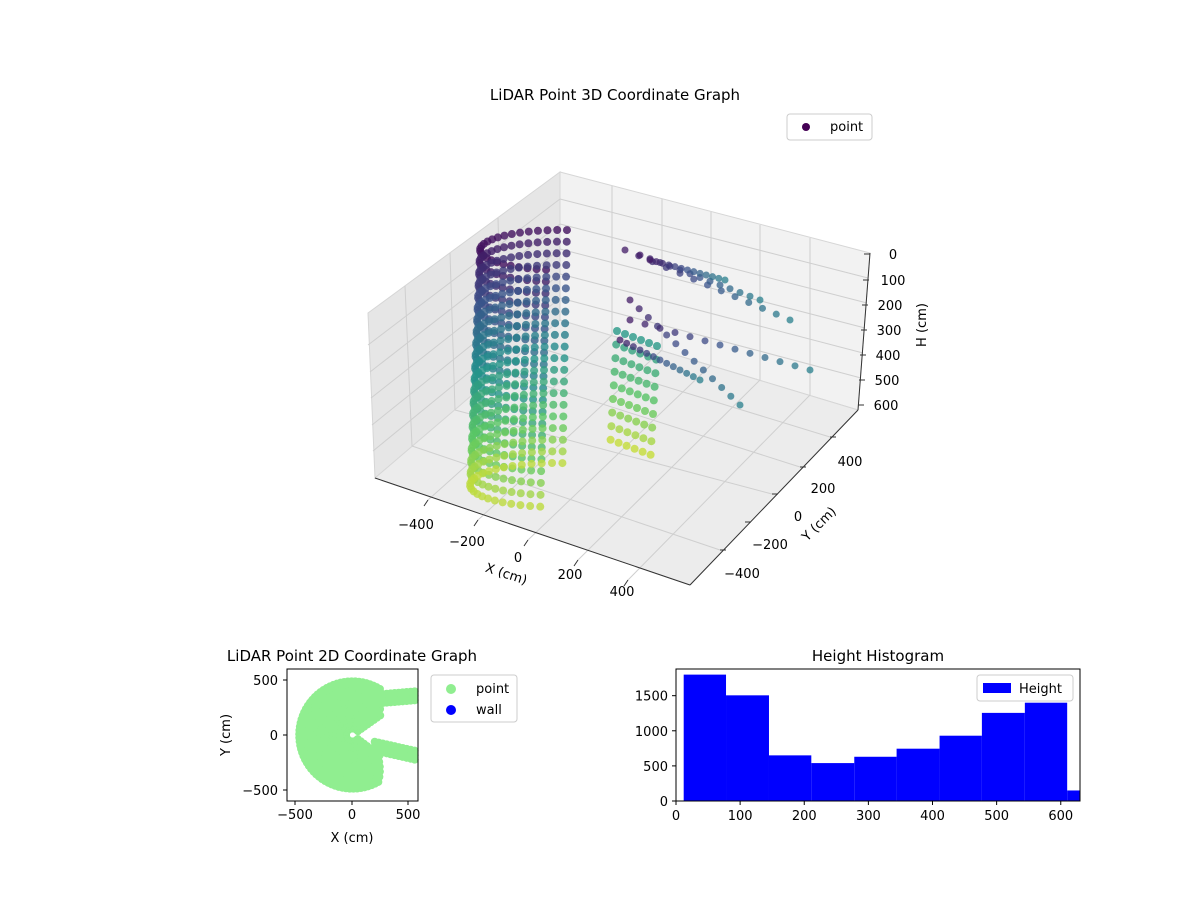 Image resolution: width=1200 pixels, height=900 pixels. What do you see at coordinates (819, 524) in the screenshot?
I see `y3d-axis-label: Y (cm)` at bounding box center [819, 524].